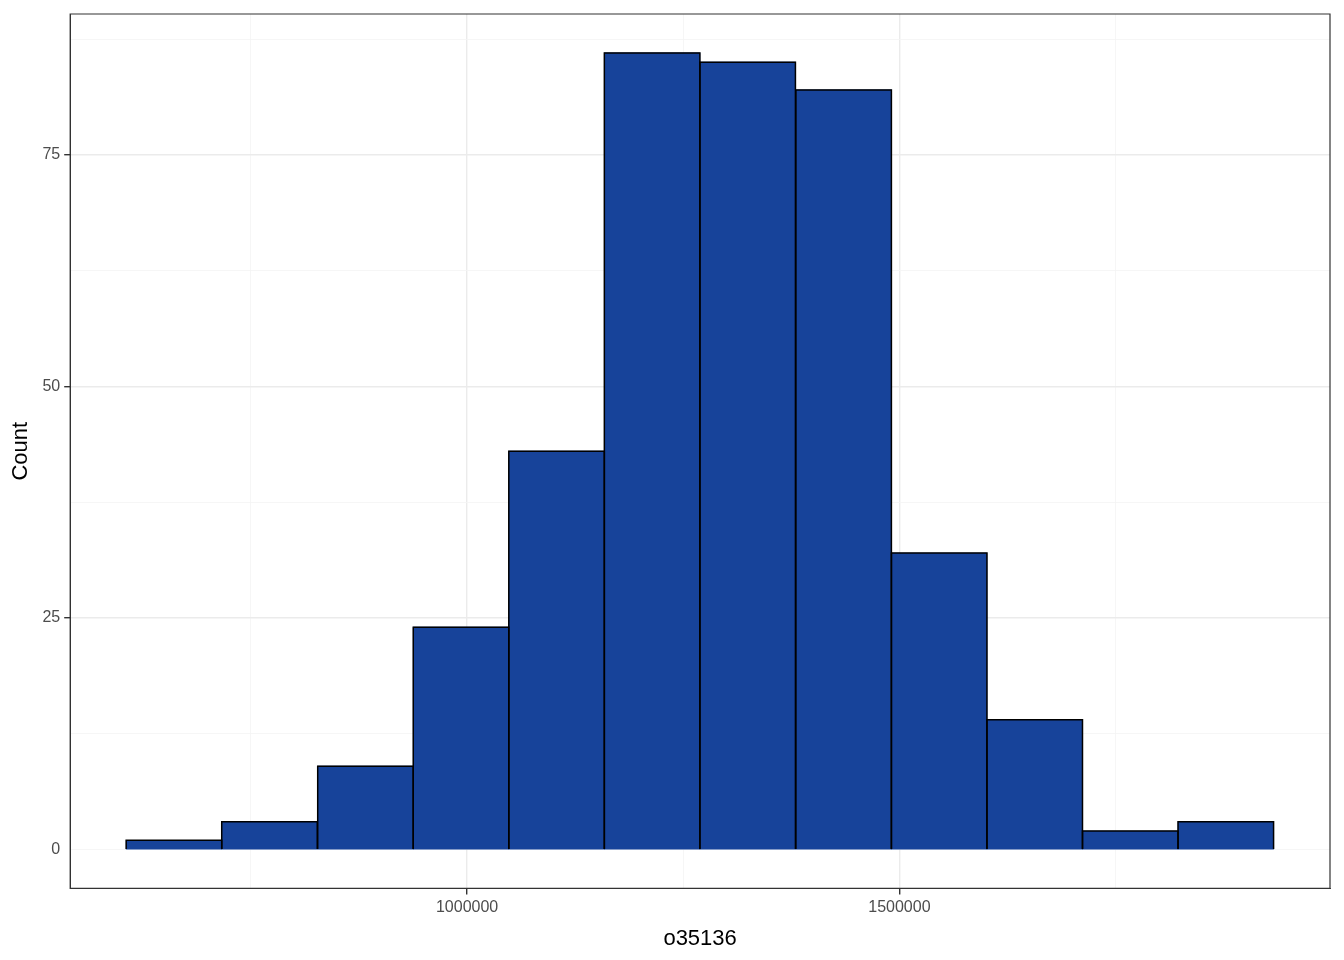  What do you see at coordinates (20, 451) in the screenshot?
I see `y-axis-title: Count` at bounding box center [20, 451].